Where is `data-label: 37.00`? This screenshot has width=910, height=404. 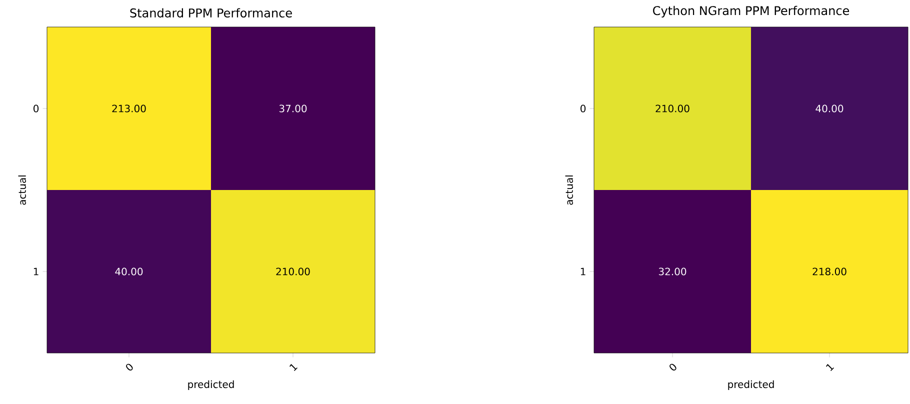
data-label: 37.00 is located at coordinates (293, 108).